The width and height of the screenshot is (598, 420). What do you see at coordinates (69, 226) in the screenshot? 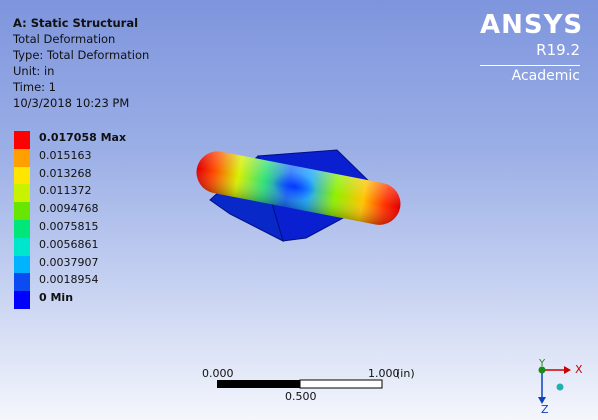
I see `legend-value-label: 0.0075815` at bounding box center [69, 226].